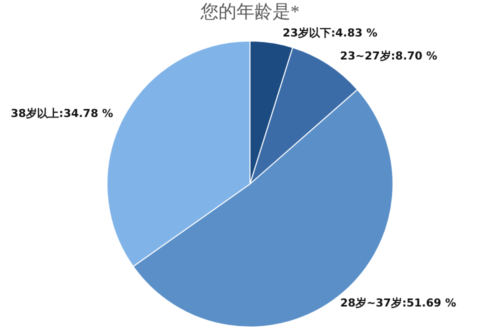 This screenshot has height=334, width=500. What do you see at coordinates (414, 56) in the screenshot?
I see `data-label: :8.70 %` at bounding box center [414, 56].